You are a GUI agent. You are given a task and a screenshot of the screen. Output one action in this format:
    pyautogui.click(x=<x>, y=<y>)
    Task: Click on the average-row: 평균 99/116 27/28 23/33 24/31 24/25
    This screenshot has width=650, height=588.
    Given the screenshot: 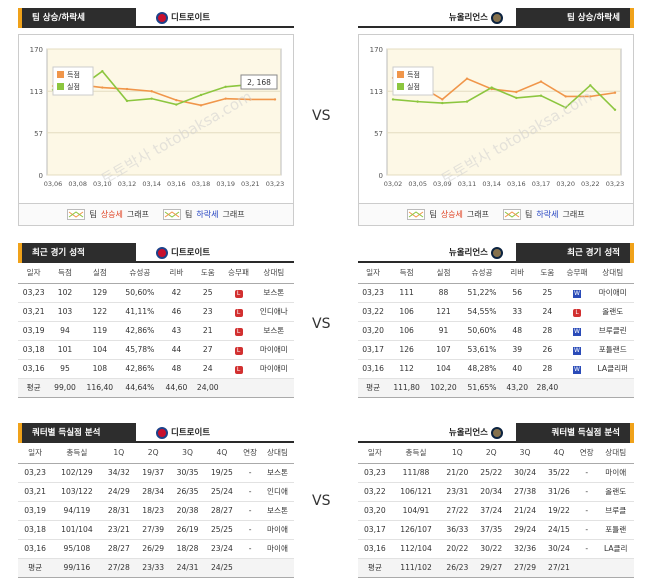 What is the action you would take?
    pyautogui.click(x=156, y=568)
    